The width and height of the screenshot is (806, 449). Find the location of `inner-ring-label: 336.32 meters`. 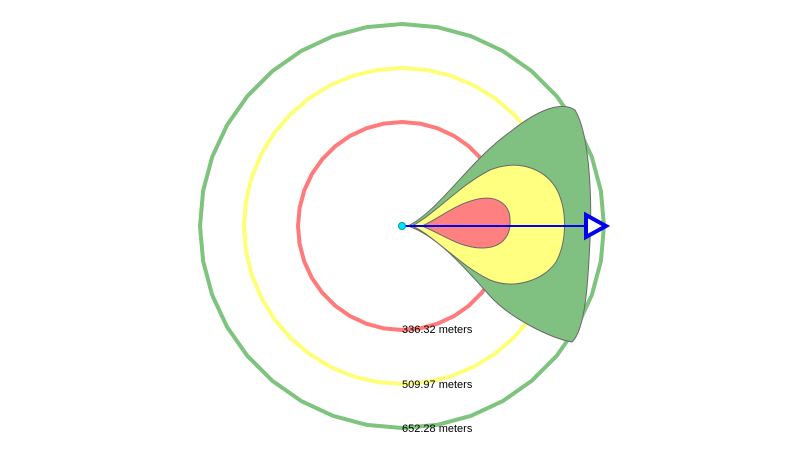

inner-ring-label: 336.32 meters is located at coordinates (437, 330).